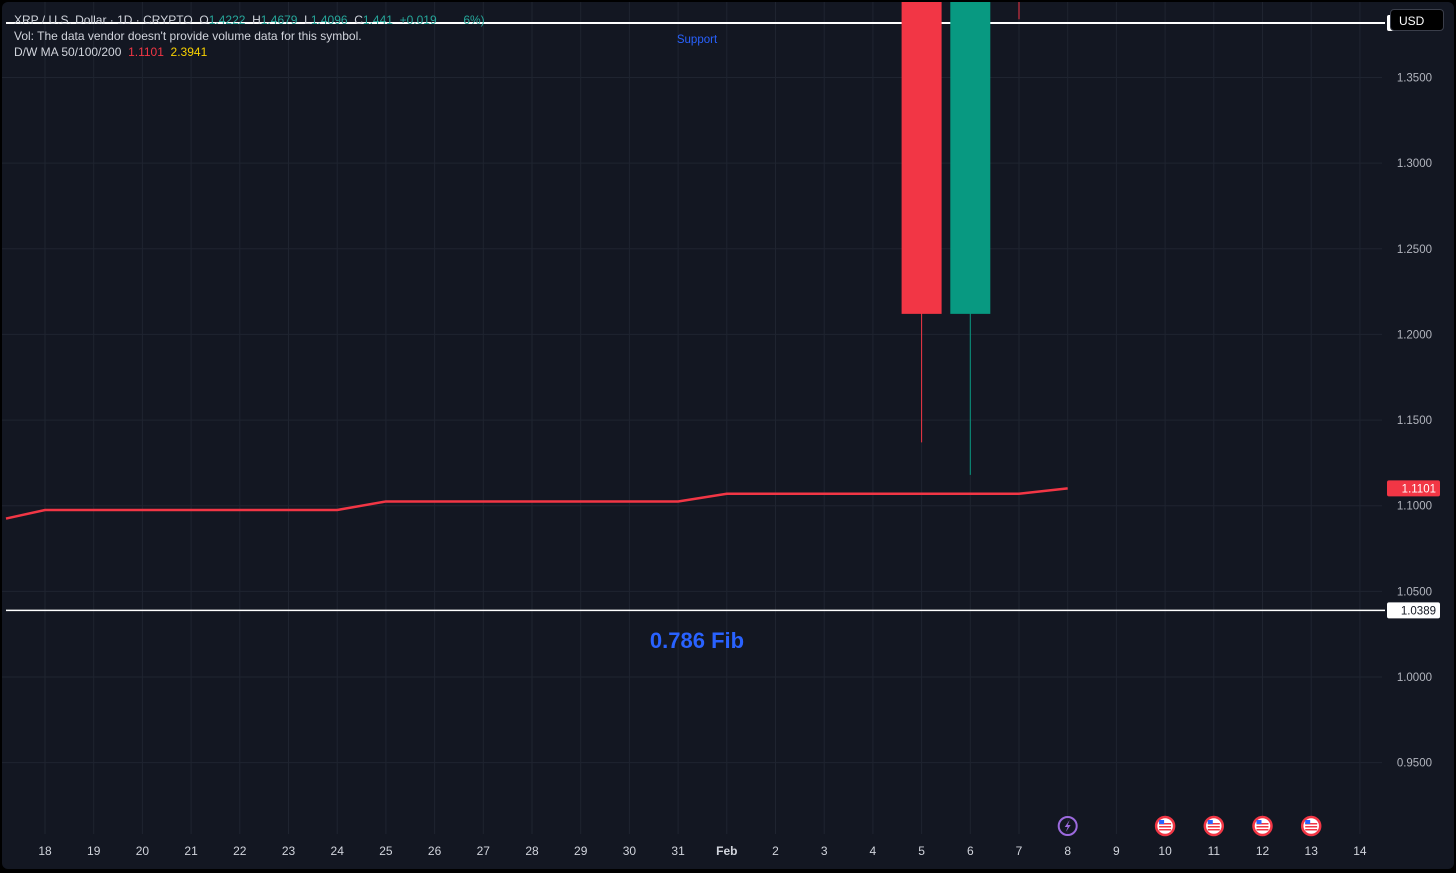 Image resolution: width=1456 pixels, height=873 pixels. I want to click on ma-price-tag: 1.1101, so click(1413, 488).